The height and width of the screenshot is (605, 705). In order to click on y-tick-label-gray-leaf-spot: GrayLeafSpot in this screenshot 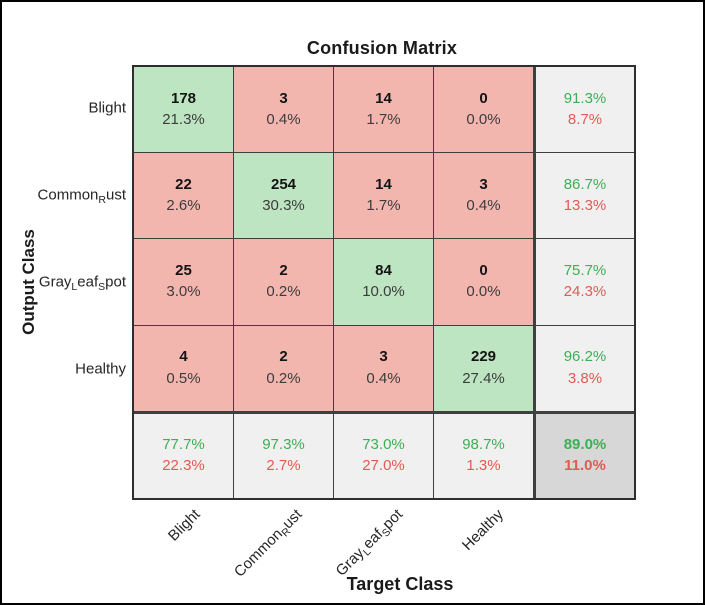, I will do `click(82, 283)`.